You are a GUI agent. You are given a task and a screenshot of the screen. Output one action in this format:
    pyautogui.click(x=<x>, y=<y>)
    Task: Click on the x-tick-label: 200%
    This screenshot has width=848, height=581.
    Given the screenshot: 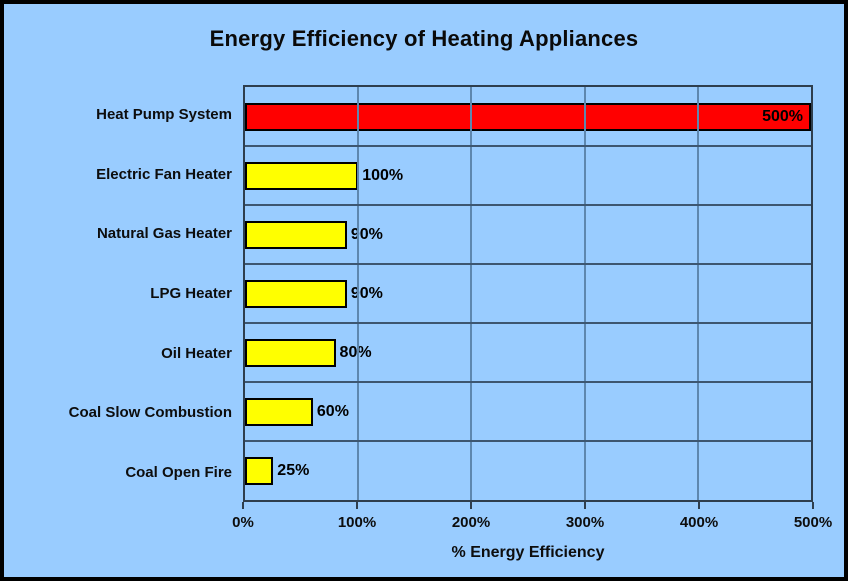 What is the action you would take?
    pyautogui.click(x=471, y=522)
    